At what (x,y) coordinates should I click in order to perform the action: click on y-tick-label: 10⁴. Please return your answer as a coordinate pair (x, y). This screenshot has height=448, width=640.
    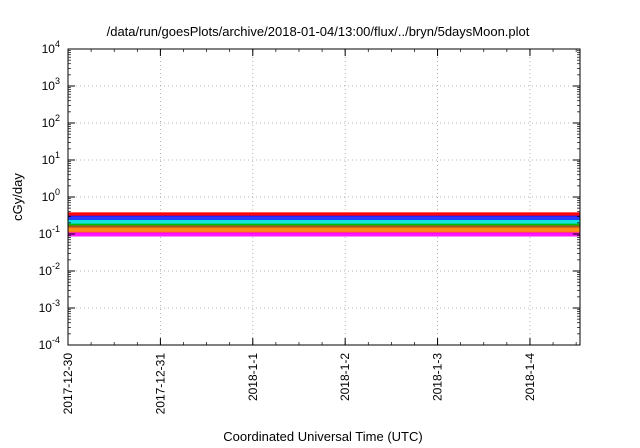
    Looking at the image, I should click on (51, 47).